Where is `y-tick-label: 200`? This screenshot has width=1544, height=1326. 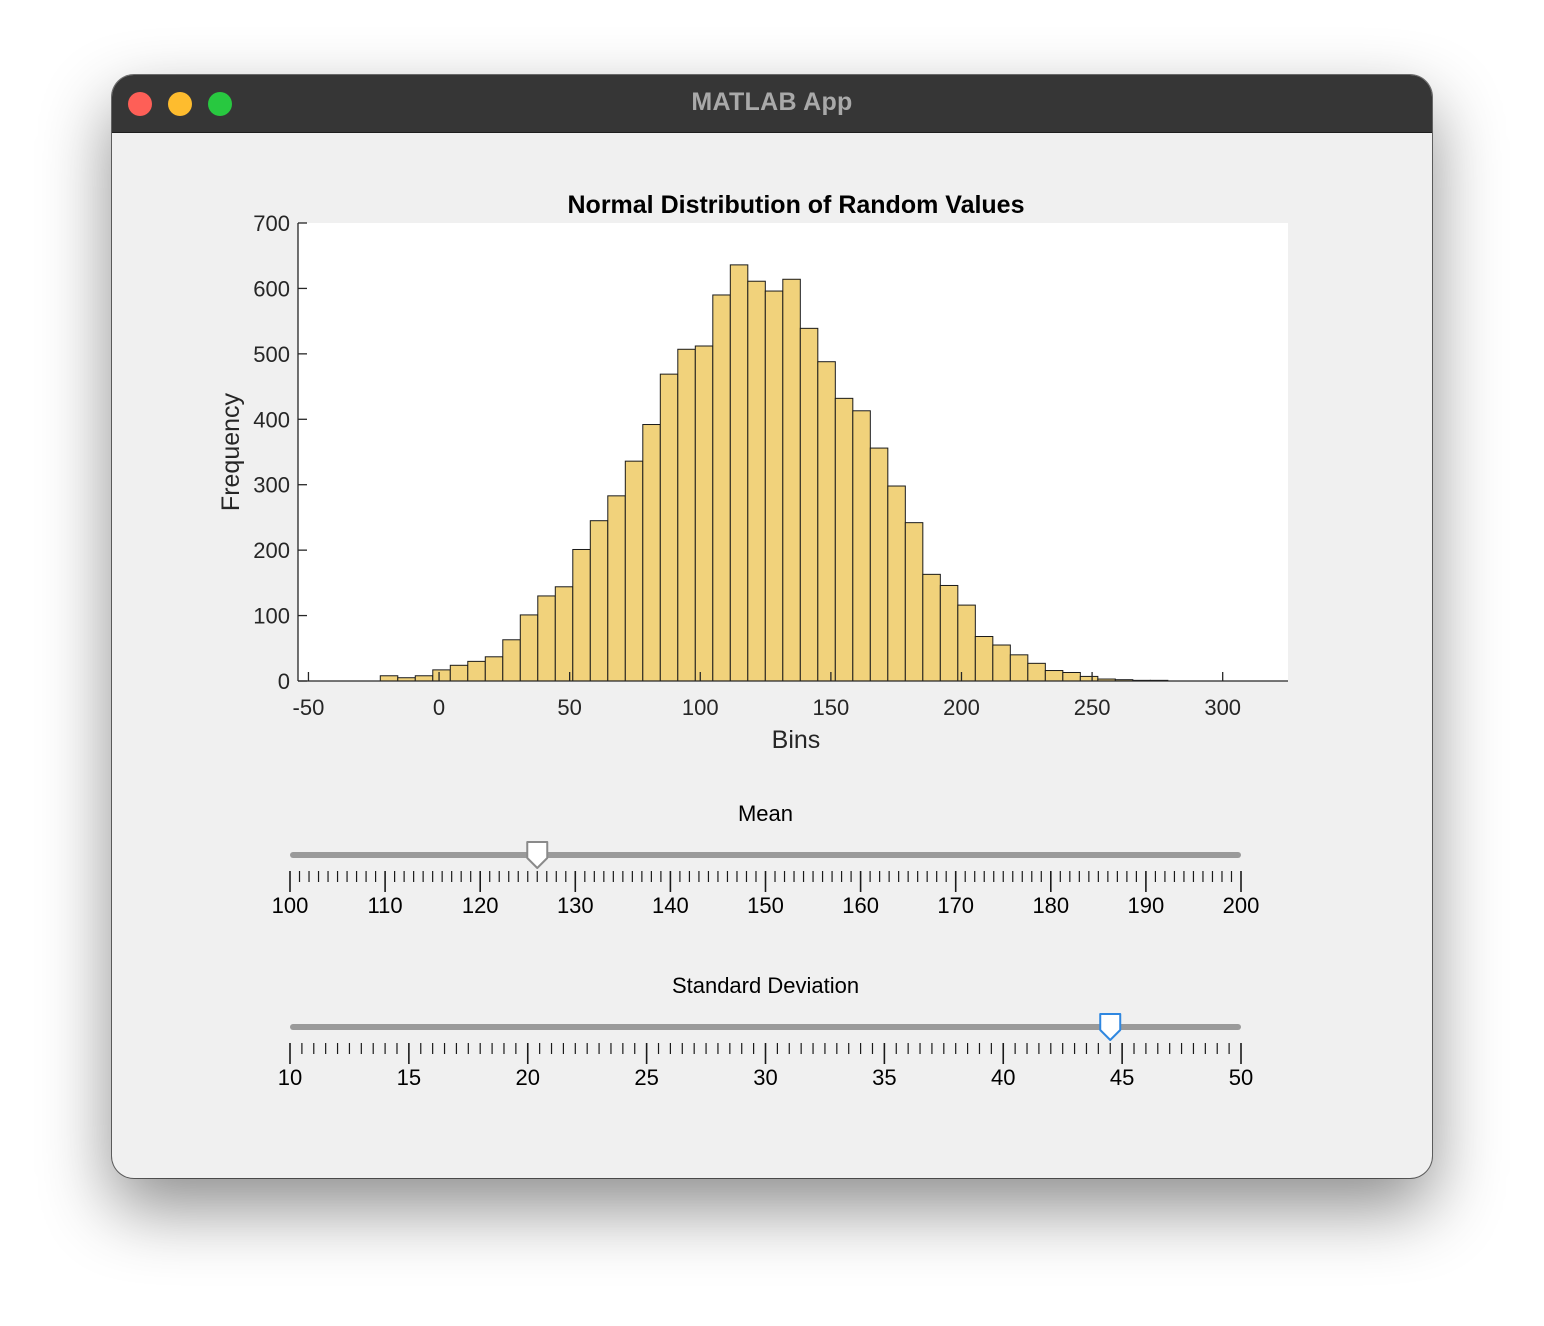
y-tick-label: 200 is located at coordinates (271, 550).